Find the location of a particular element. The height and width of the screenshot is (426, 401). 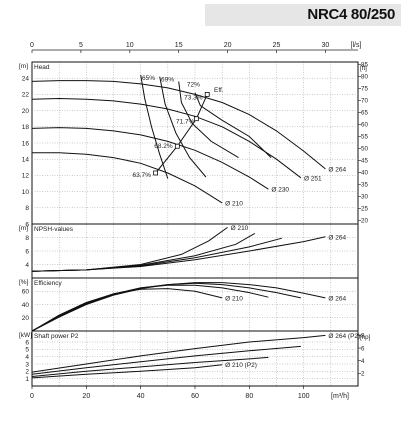

right-tick-label: 75 is located at coordinates (364, 89).